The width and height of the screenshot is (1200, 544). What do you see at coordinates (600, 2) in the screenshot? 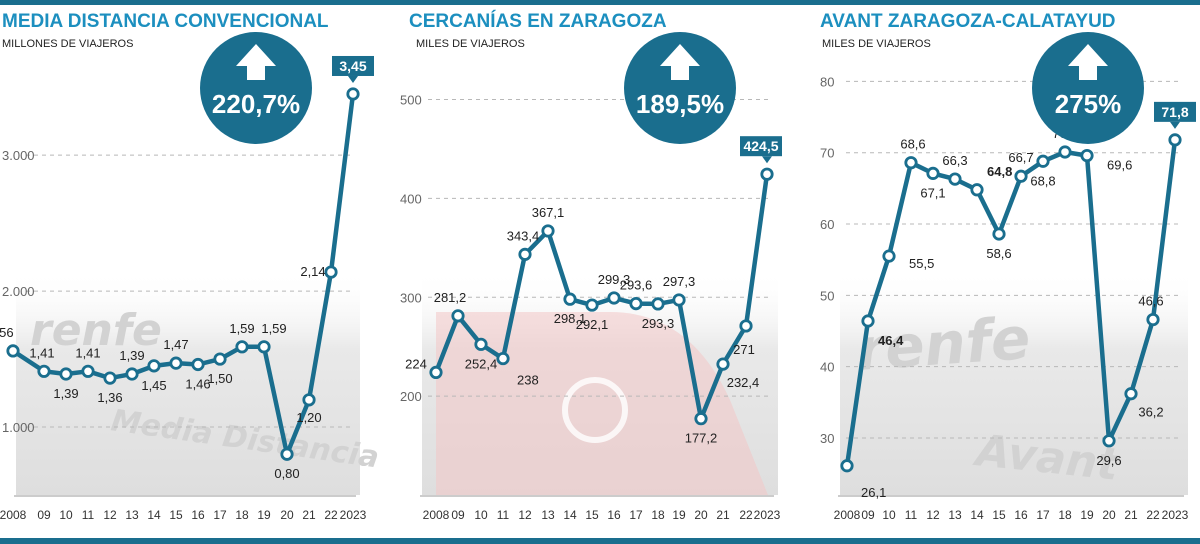
I see `top-rule` at bounding box center [600, 2].